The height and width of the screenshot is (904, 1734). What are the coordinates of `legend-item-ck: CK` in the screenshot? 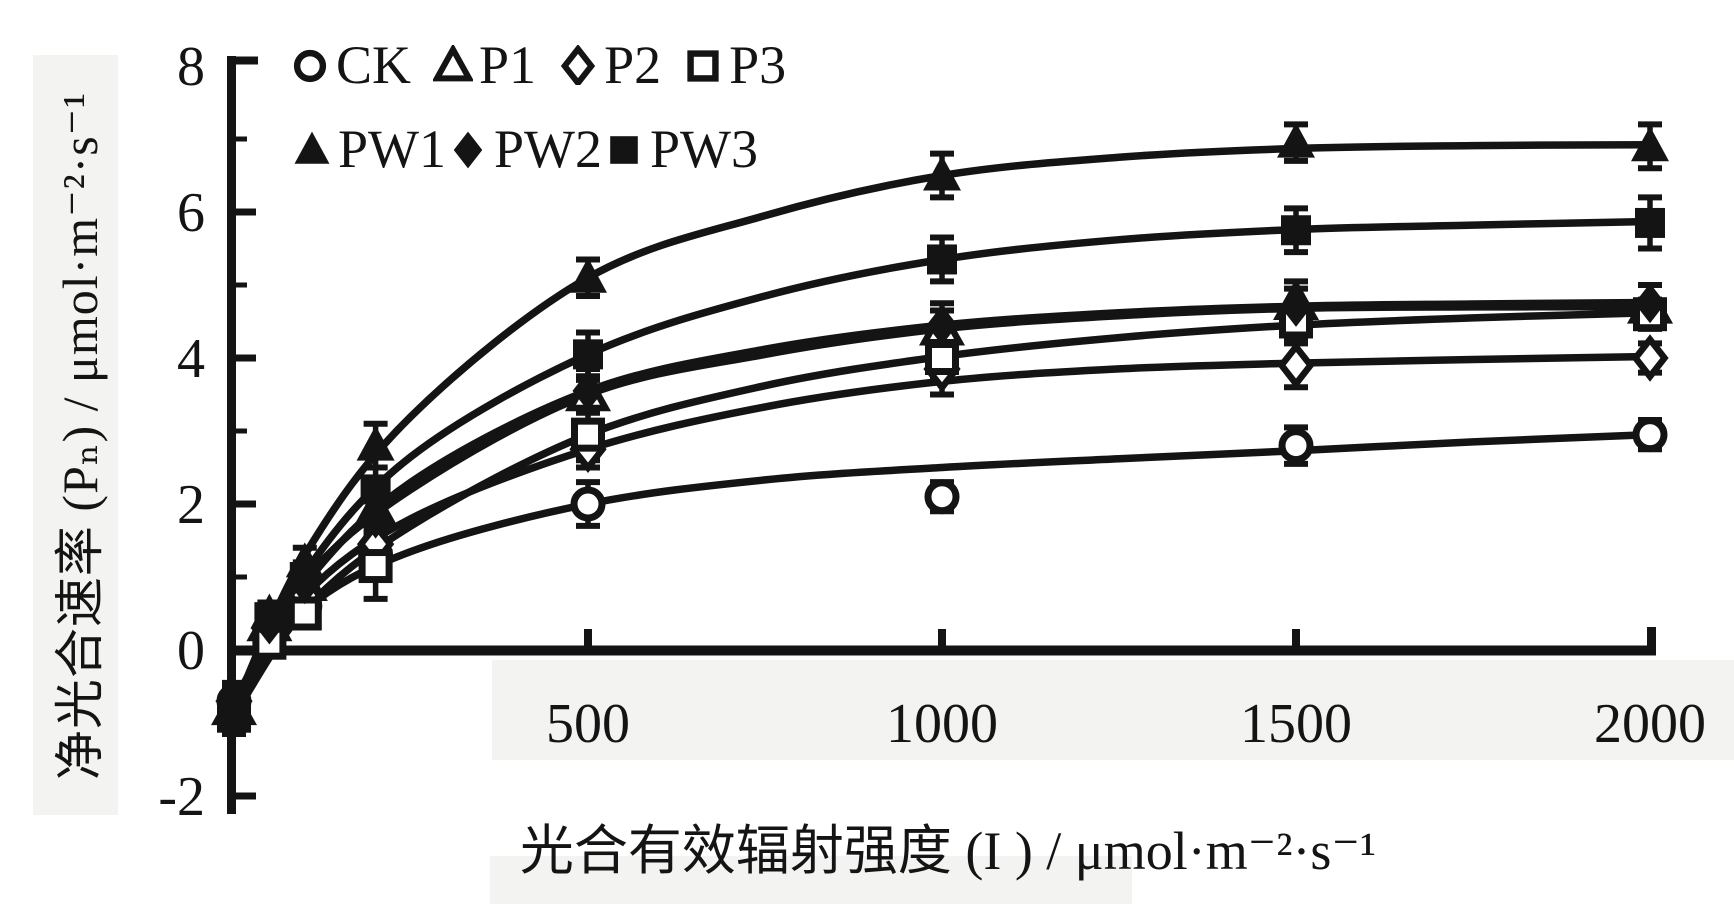 It's located at (350, 65).